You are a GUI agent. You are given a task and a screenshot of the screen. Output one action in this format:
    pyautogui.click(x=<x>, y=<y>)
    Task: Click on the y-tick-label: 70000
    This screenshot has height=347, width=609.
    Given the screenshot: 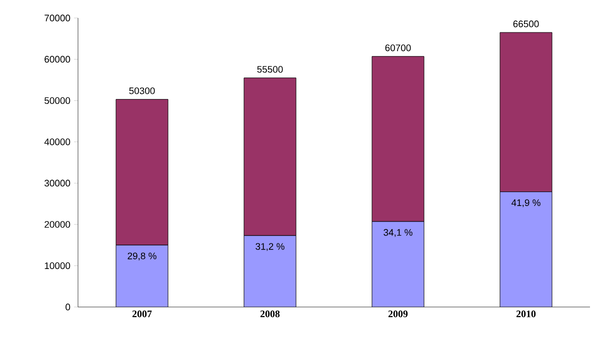 What is the action you would take?
    pyautogui.click(x=57, y=18)
    